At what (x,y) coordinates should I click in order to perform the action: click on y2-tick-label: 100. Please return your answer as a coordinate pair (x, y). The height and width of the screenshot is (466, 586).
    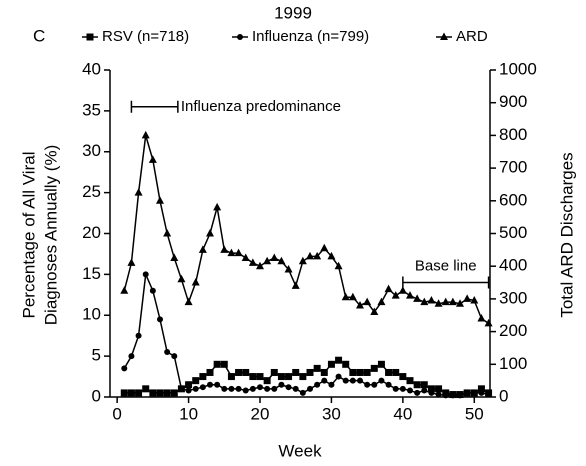
    Looking at the image, I should click on (513, 363).